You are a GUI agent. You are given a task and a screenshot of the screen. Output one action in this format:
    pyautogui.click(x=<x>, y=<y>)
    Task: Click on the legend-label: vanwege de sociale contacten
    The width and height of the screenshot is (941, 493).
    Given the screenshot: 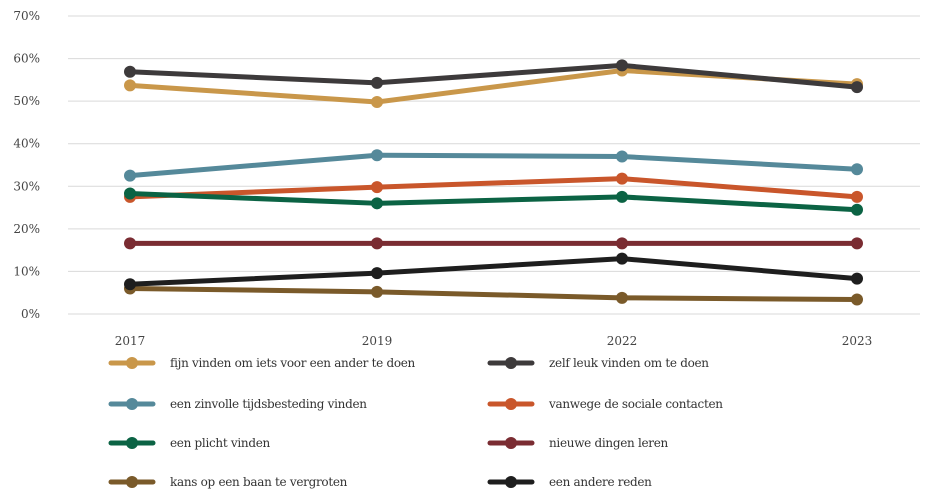 What is the action you would take?
    pyautogui.click(x=635, y=404)
    